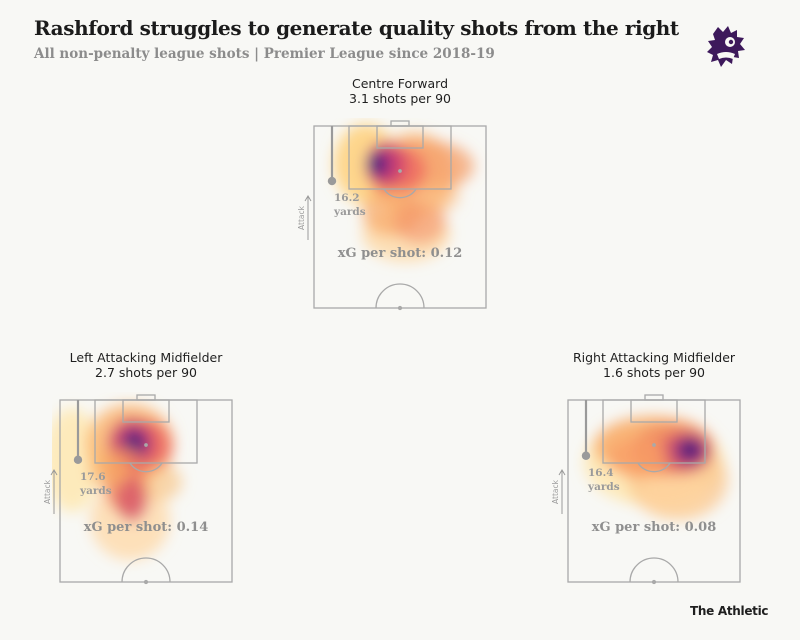  What do you see at coordinates (726, 49) in the screenshot?
I see `premier-league-lion-icon` at bounding box center [726, 49].